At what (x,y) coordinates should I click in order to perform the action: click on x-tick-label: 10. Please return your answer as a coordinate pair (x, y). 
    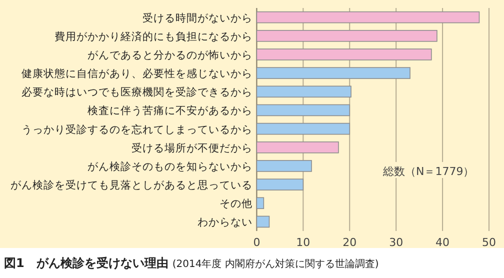
    Looking at the image, I should click on (303, 242).